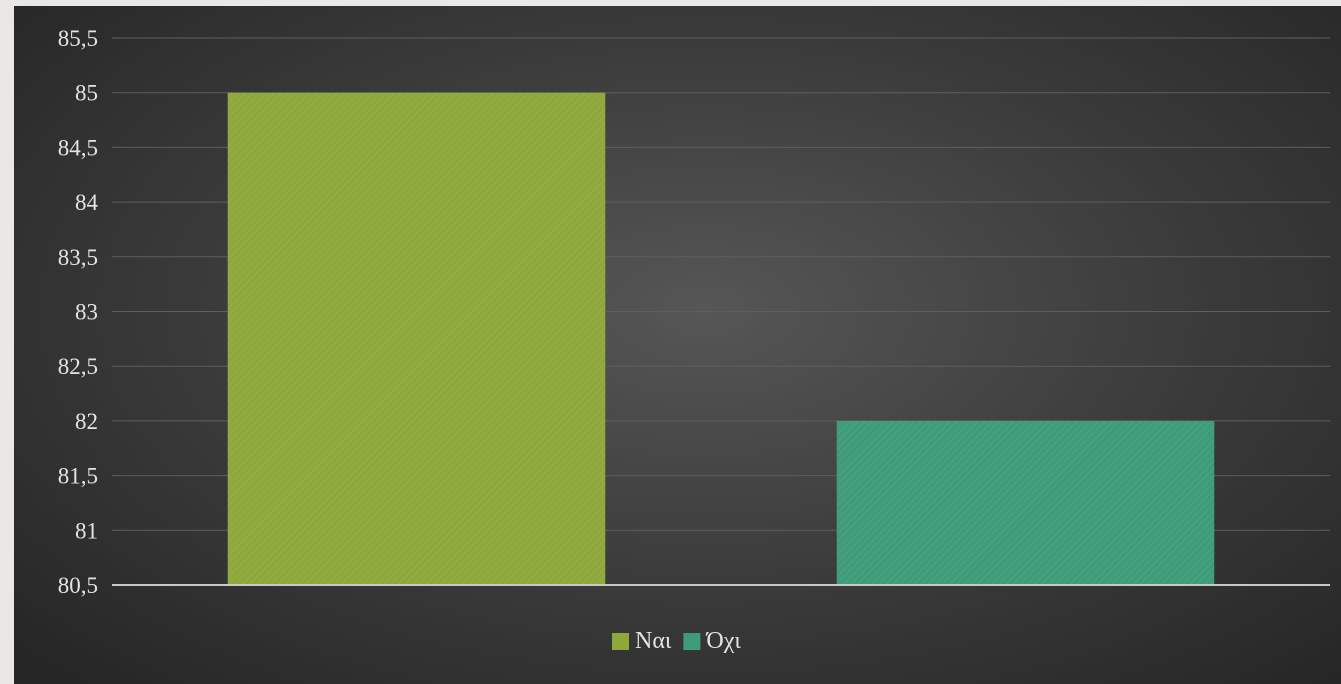  Describe the element at coordinates (676, 641) in the screenshot. I see `legend: Ναι Όχι` at that location.